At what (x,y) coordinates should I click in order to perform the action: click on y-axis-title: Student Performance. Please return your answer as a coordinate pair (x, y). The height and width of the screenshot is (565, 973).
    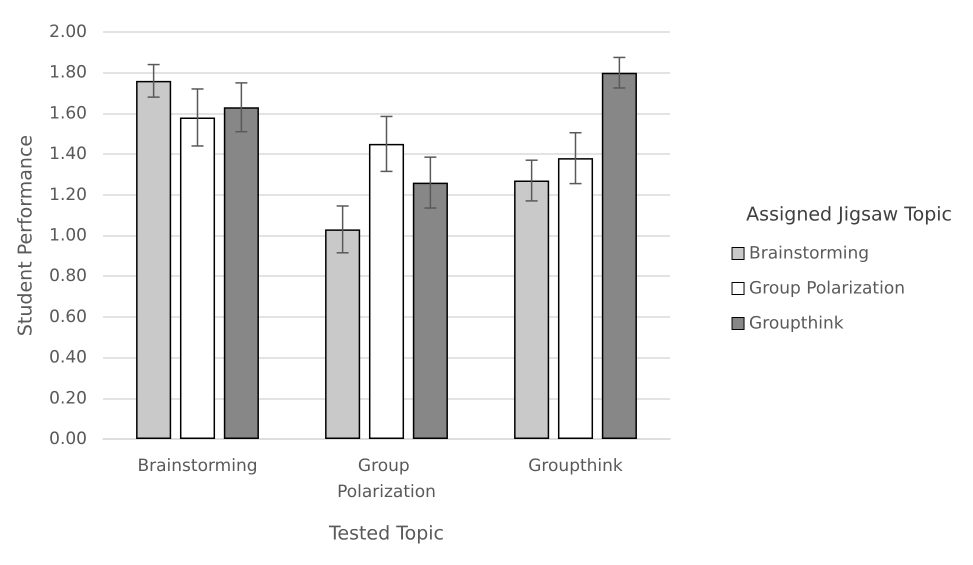
    Looking at the image, I should click on (25, 235).